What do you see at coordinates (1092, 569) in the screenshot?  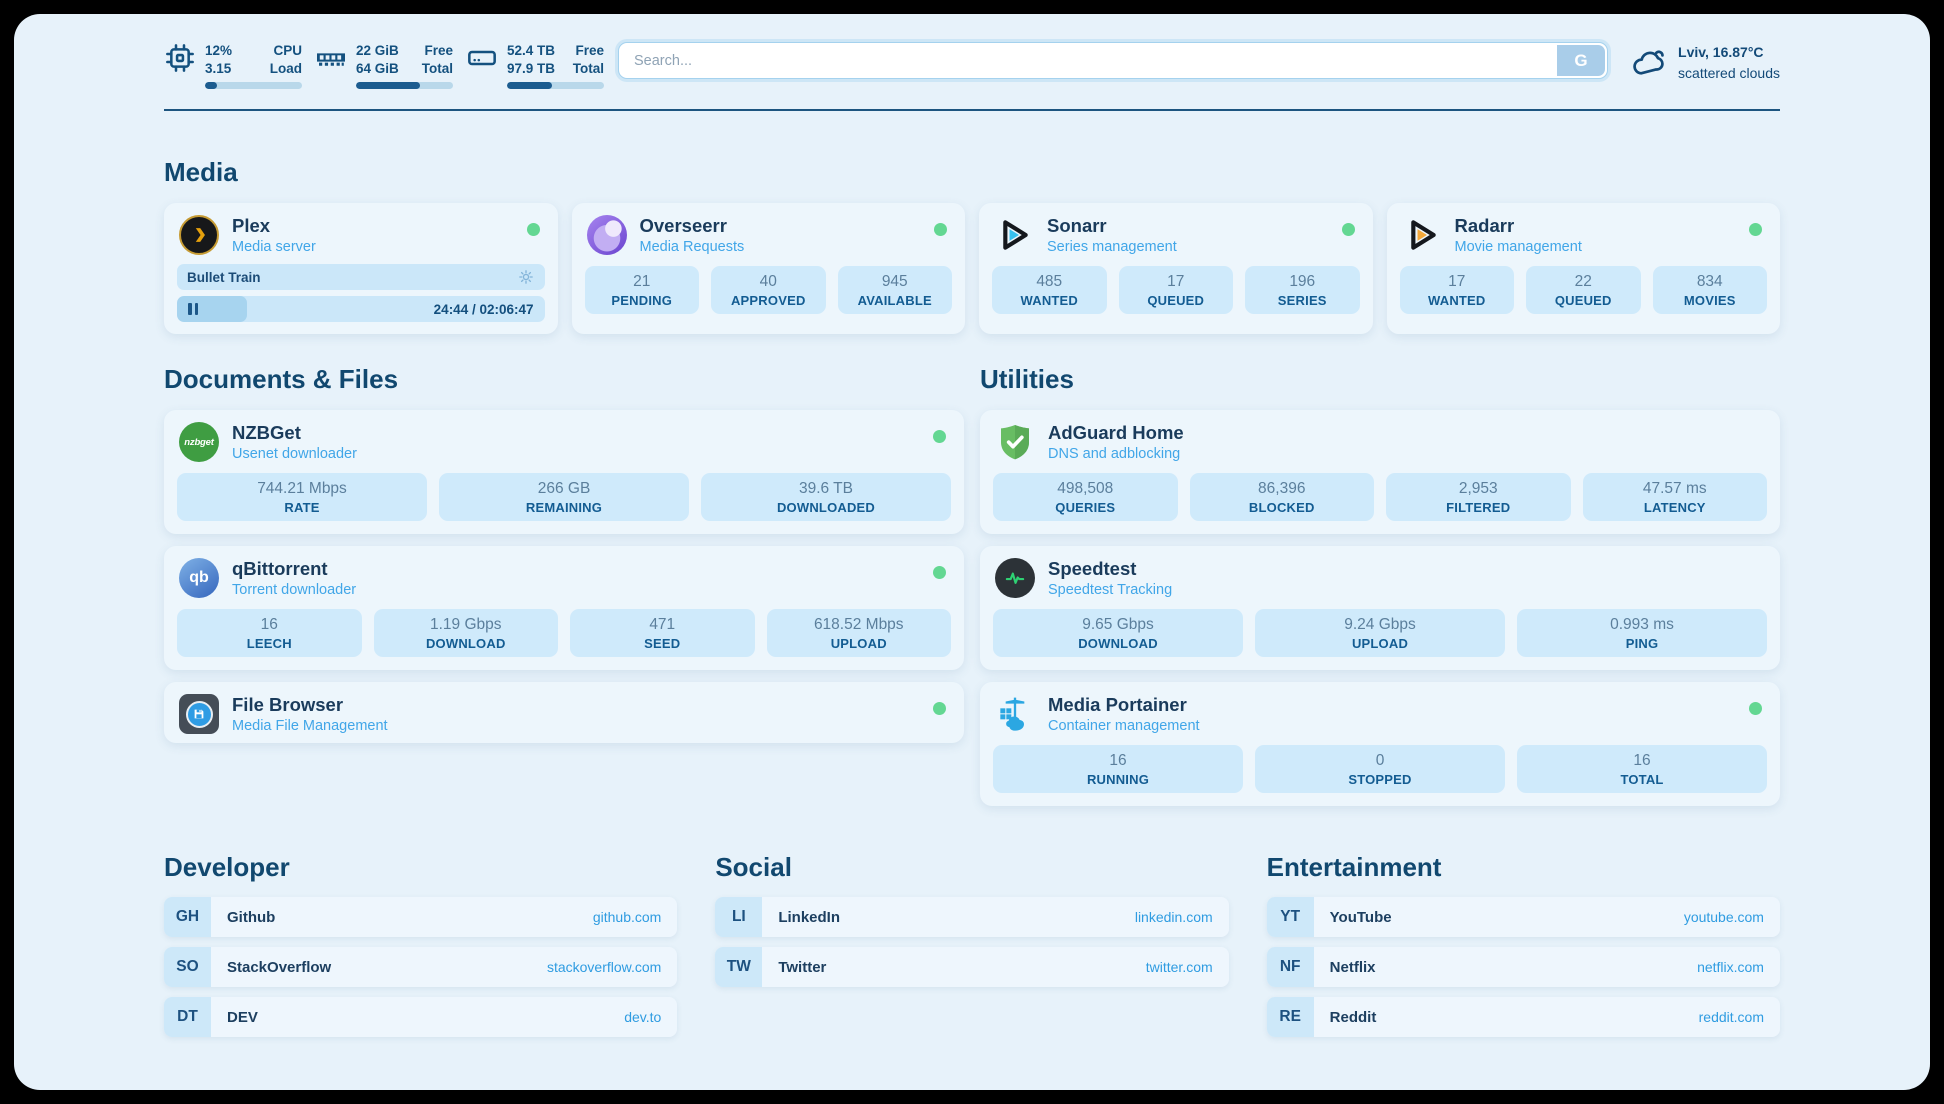 I see `app-name: Speedtest` at bounding box center [1092, 569].